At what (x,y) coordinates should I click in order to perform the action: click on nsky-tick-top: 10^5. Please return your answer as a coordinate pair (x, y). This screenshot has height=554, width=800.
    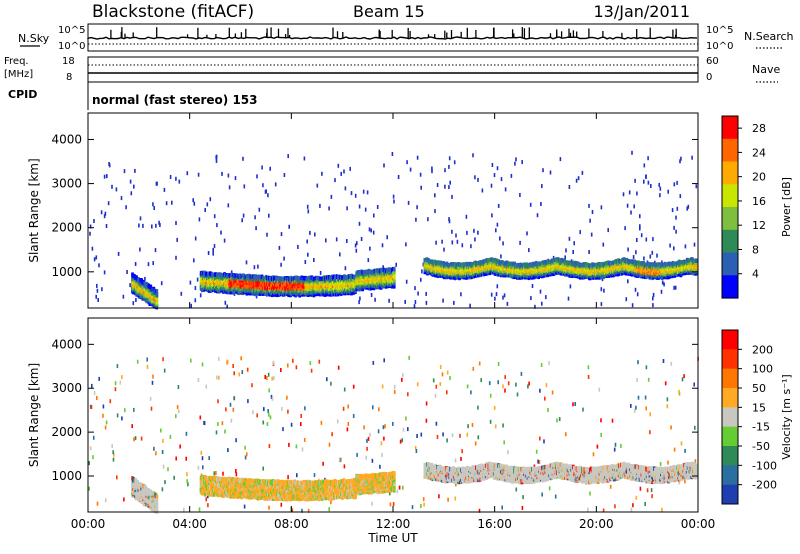
    Looking at the image, I should click on (71, 30).